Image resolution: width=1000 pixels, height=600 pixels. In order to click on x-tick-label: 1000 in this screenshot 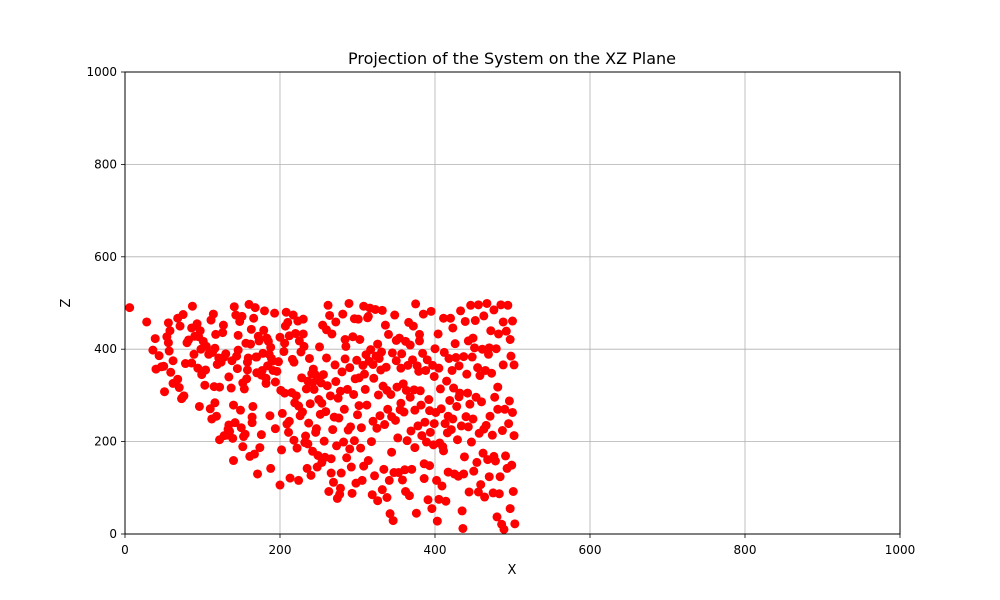, I will do `click(900, 550)`.